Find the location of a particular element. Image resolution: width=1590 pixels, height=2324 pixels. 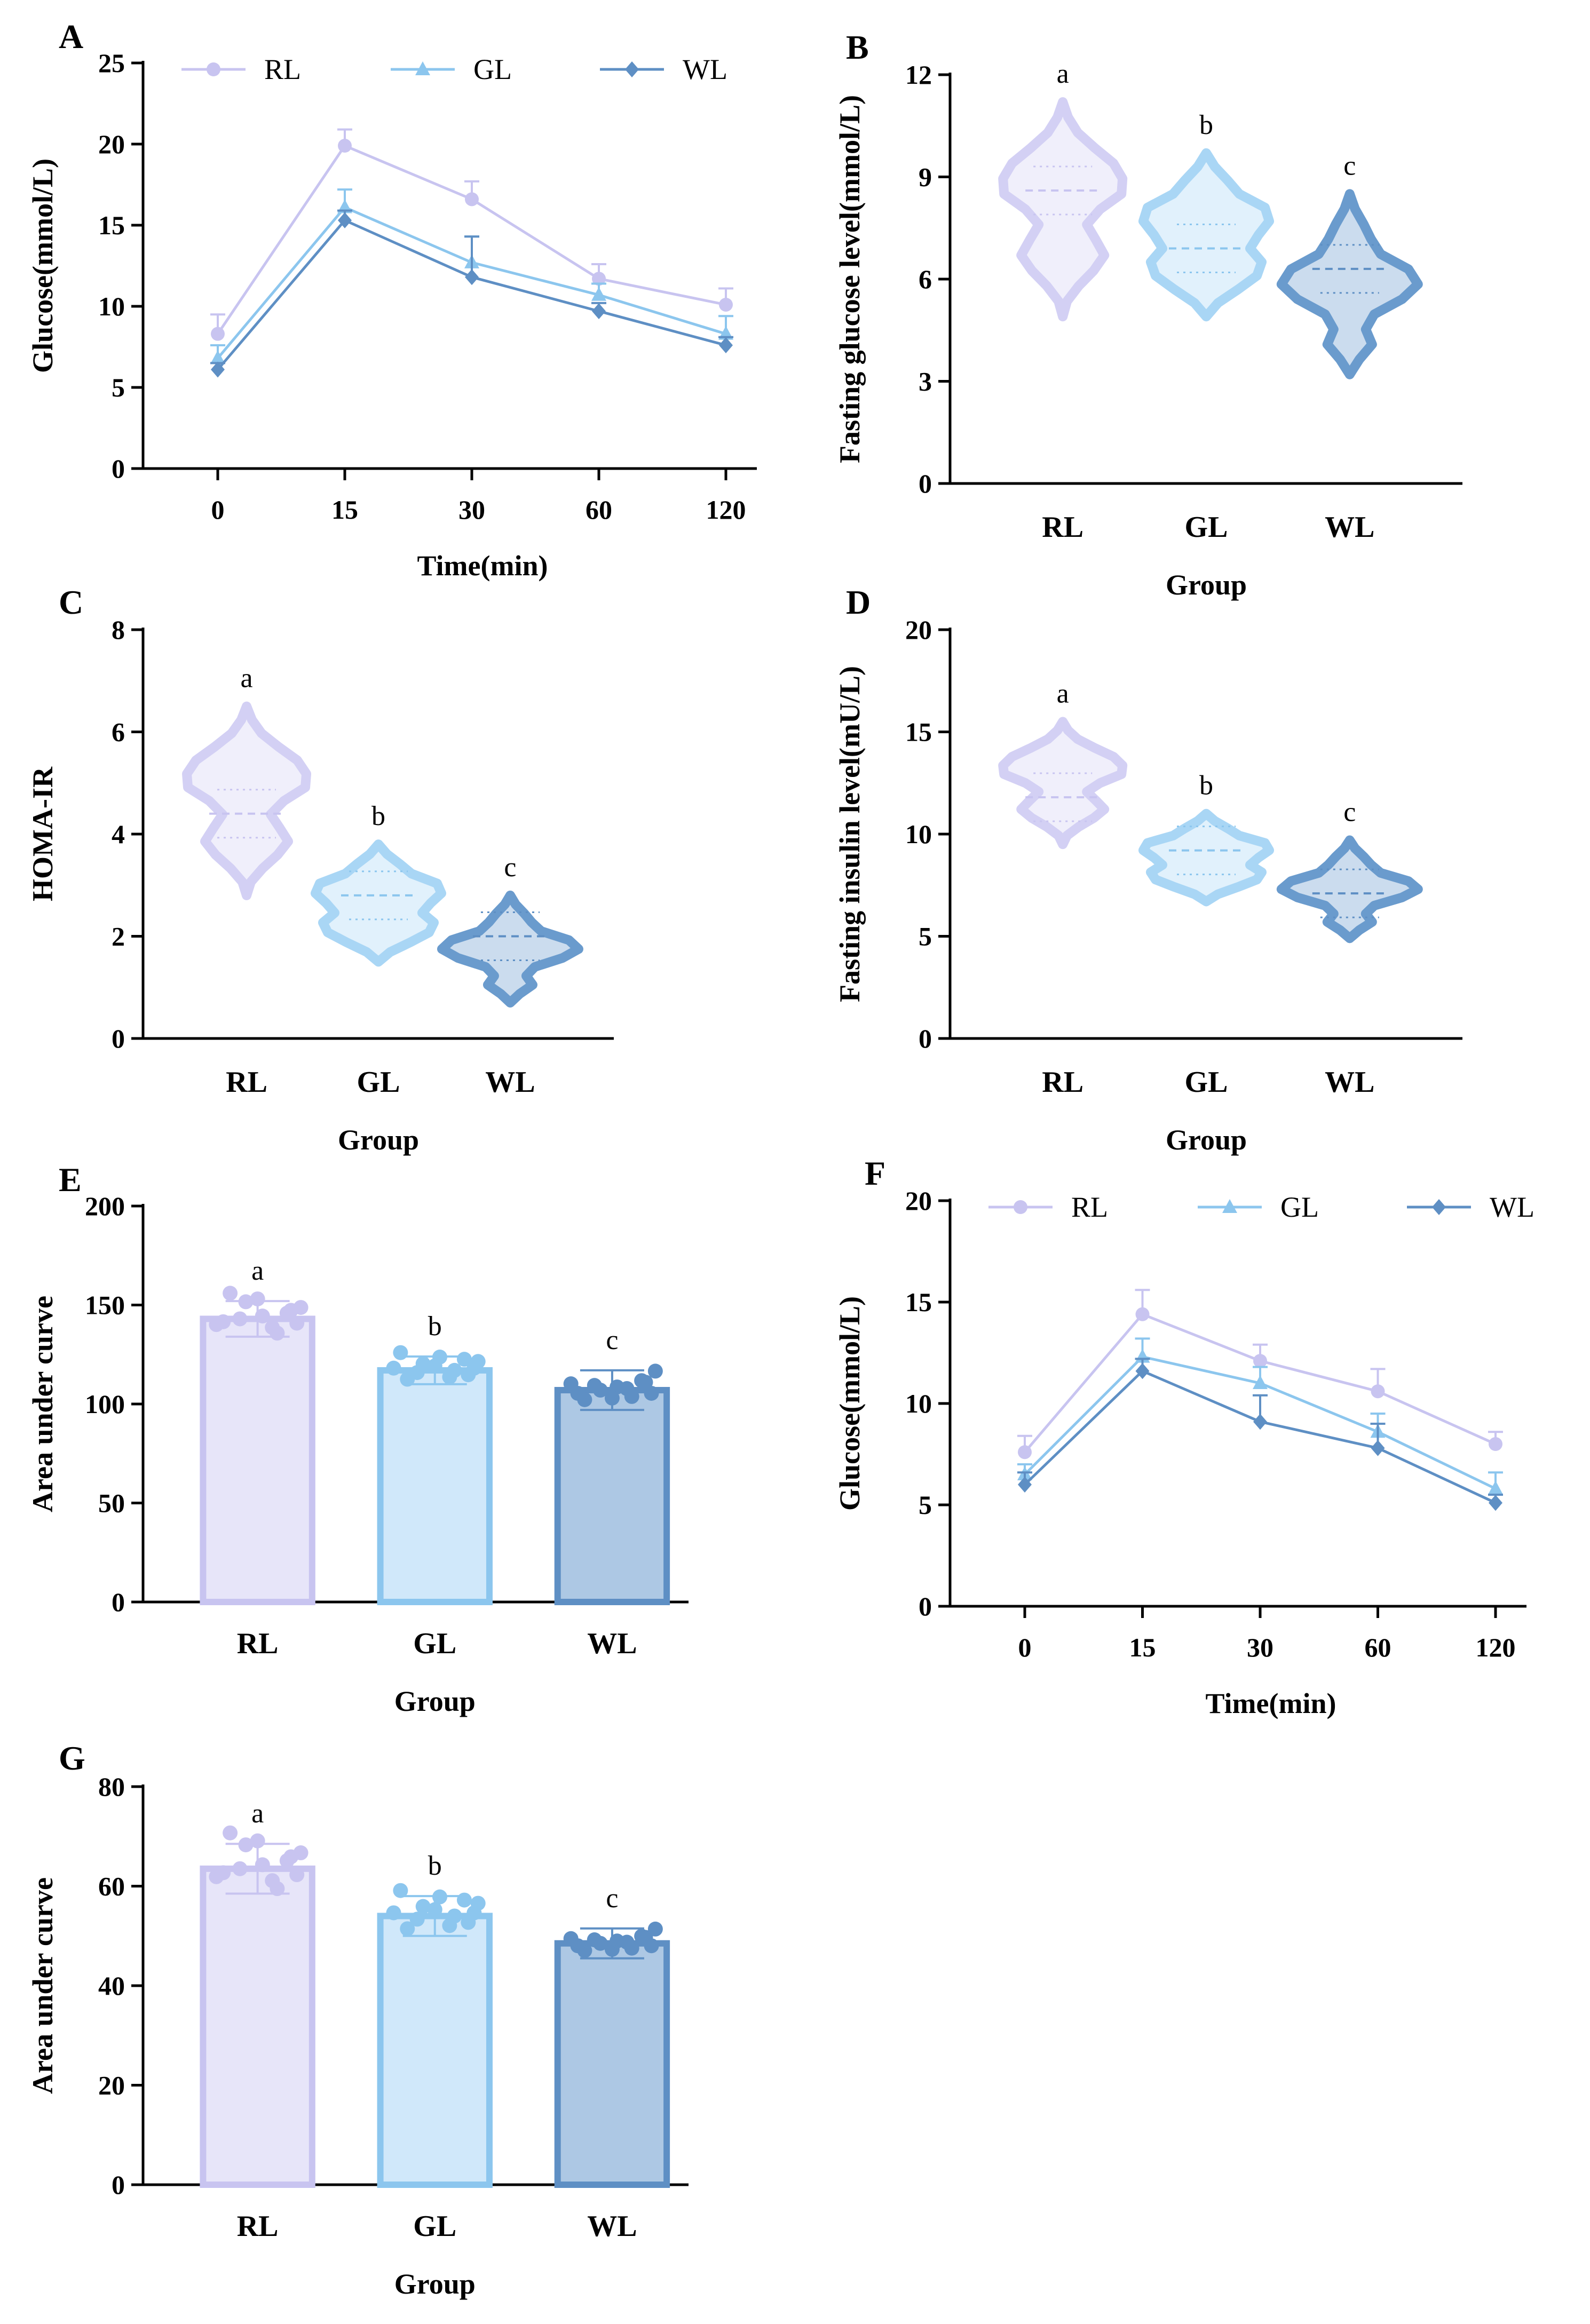

y-tick-label: 10 is located at coordinates (111, 306).